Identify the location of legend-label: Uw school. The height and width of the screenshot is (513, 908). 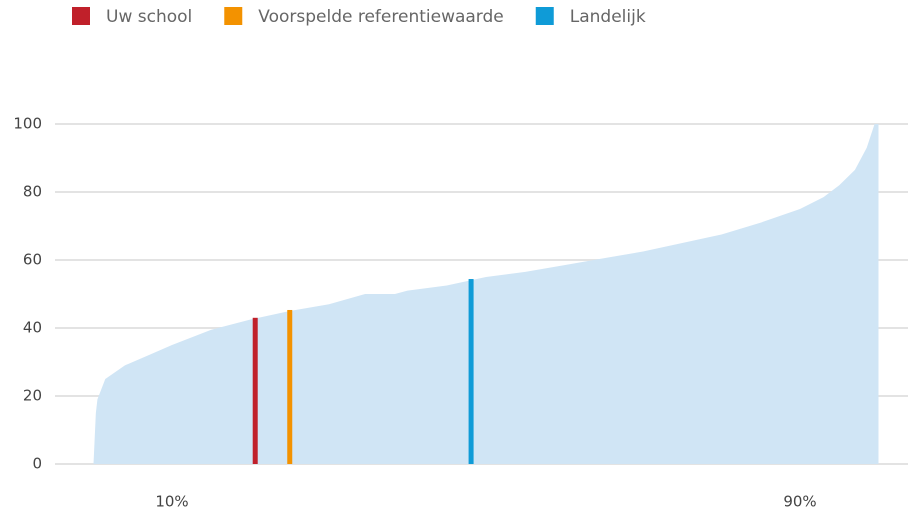
(149, 17).